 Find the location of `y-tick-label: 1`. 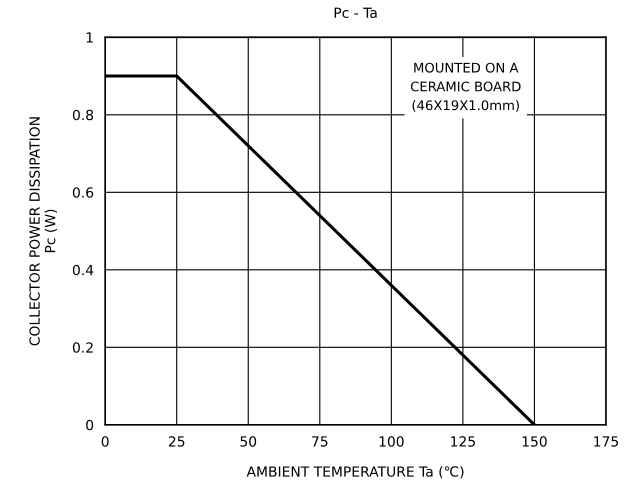

y-tick-label: 1 is located at coordinates (89, 37).